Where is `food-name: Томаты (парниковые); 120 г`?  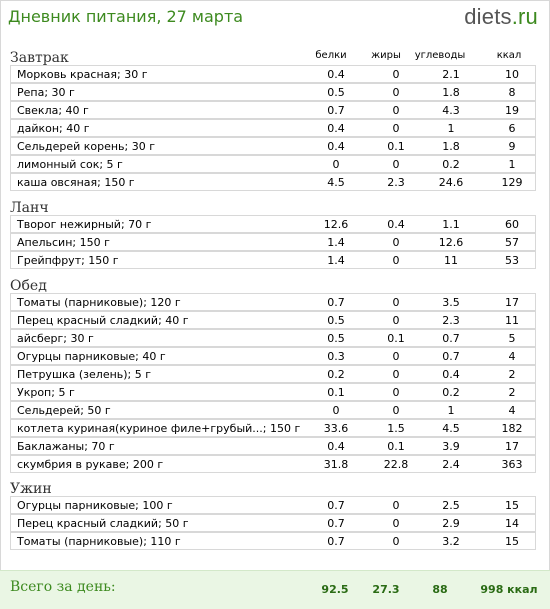 food-name: Томаты (парниковые); 120 г is located at coordinates (99, 302).